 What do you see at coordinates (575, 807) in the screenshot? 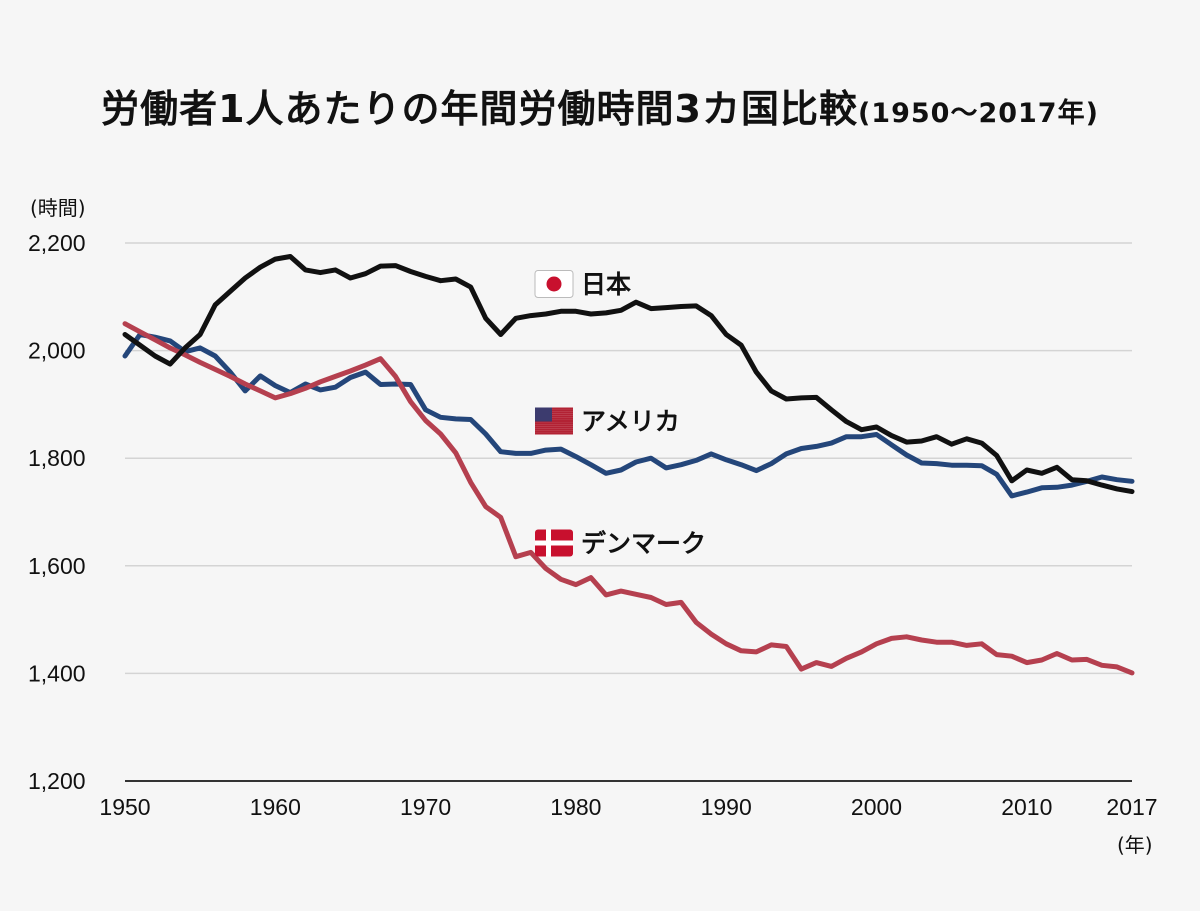
I see `x-tick-label-1980: 1980` at bounding box center [575, 807].